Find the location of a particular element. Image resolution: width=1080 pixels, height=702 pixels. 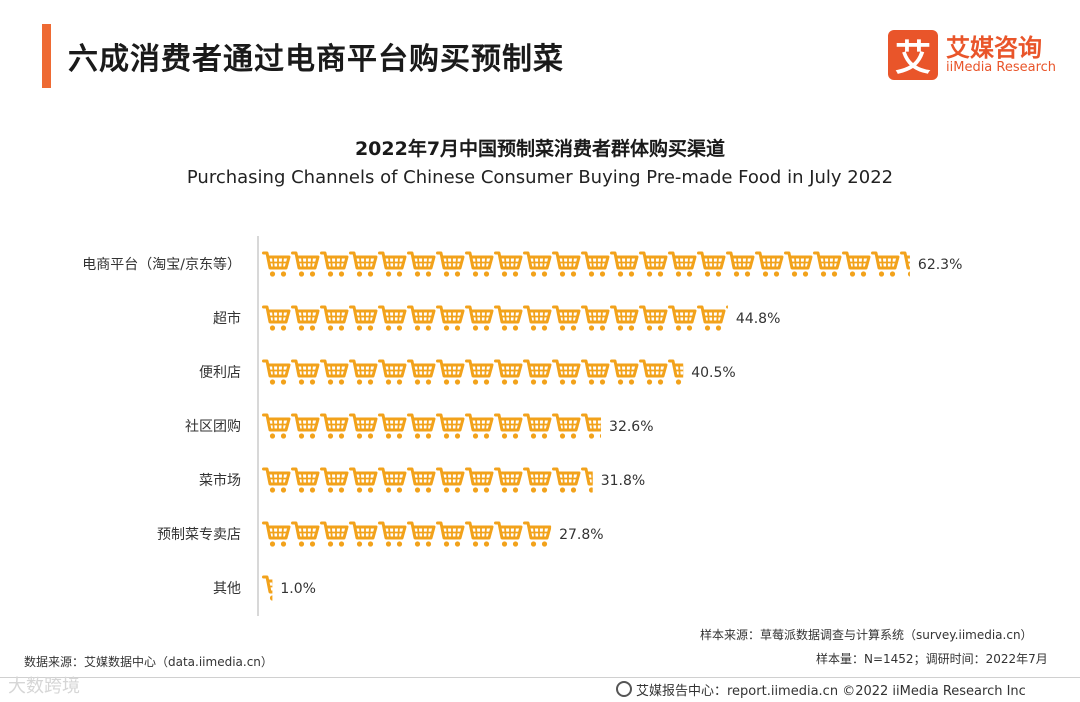

data-label: 31.8% is located at coordinates (623, 481).